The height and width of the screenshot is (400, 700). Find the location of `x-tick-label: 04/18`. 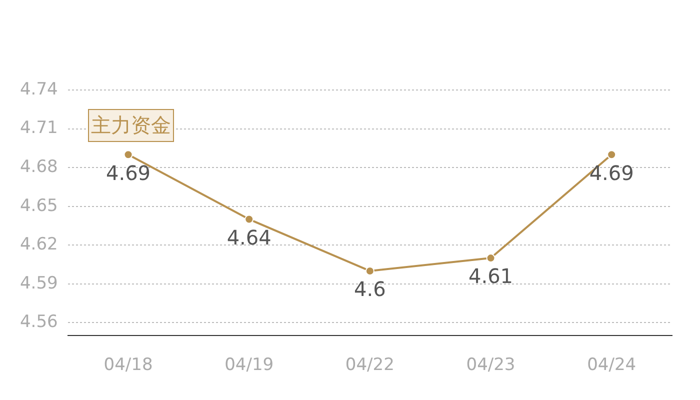

x-tick-label: 04/18 is located at coordinates (128, 365).